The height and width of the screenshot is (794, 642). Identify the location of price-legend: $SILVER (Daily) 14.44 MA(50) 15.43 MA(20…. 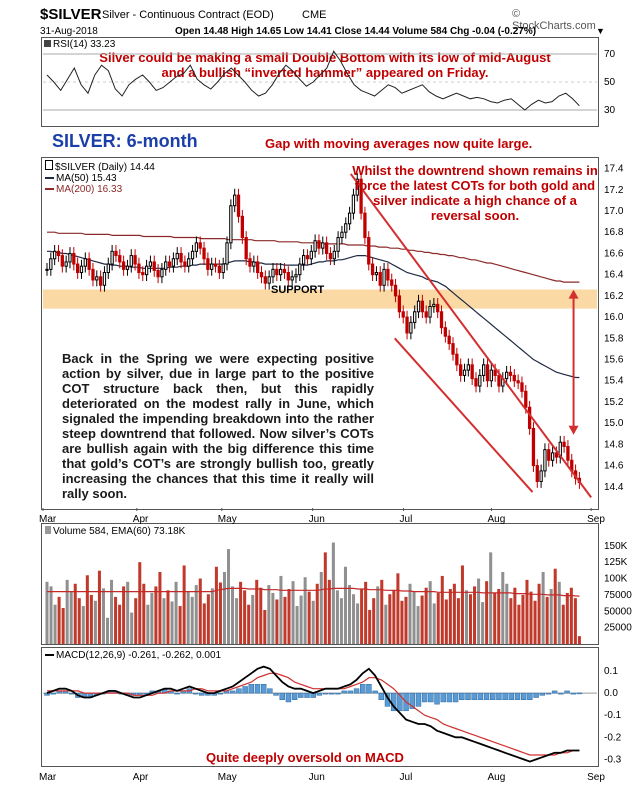
(100, 177).